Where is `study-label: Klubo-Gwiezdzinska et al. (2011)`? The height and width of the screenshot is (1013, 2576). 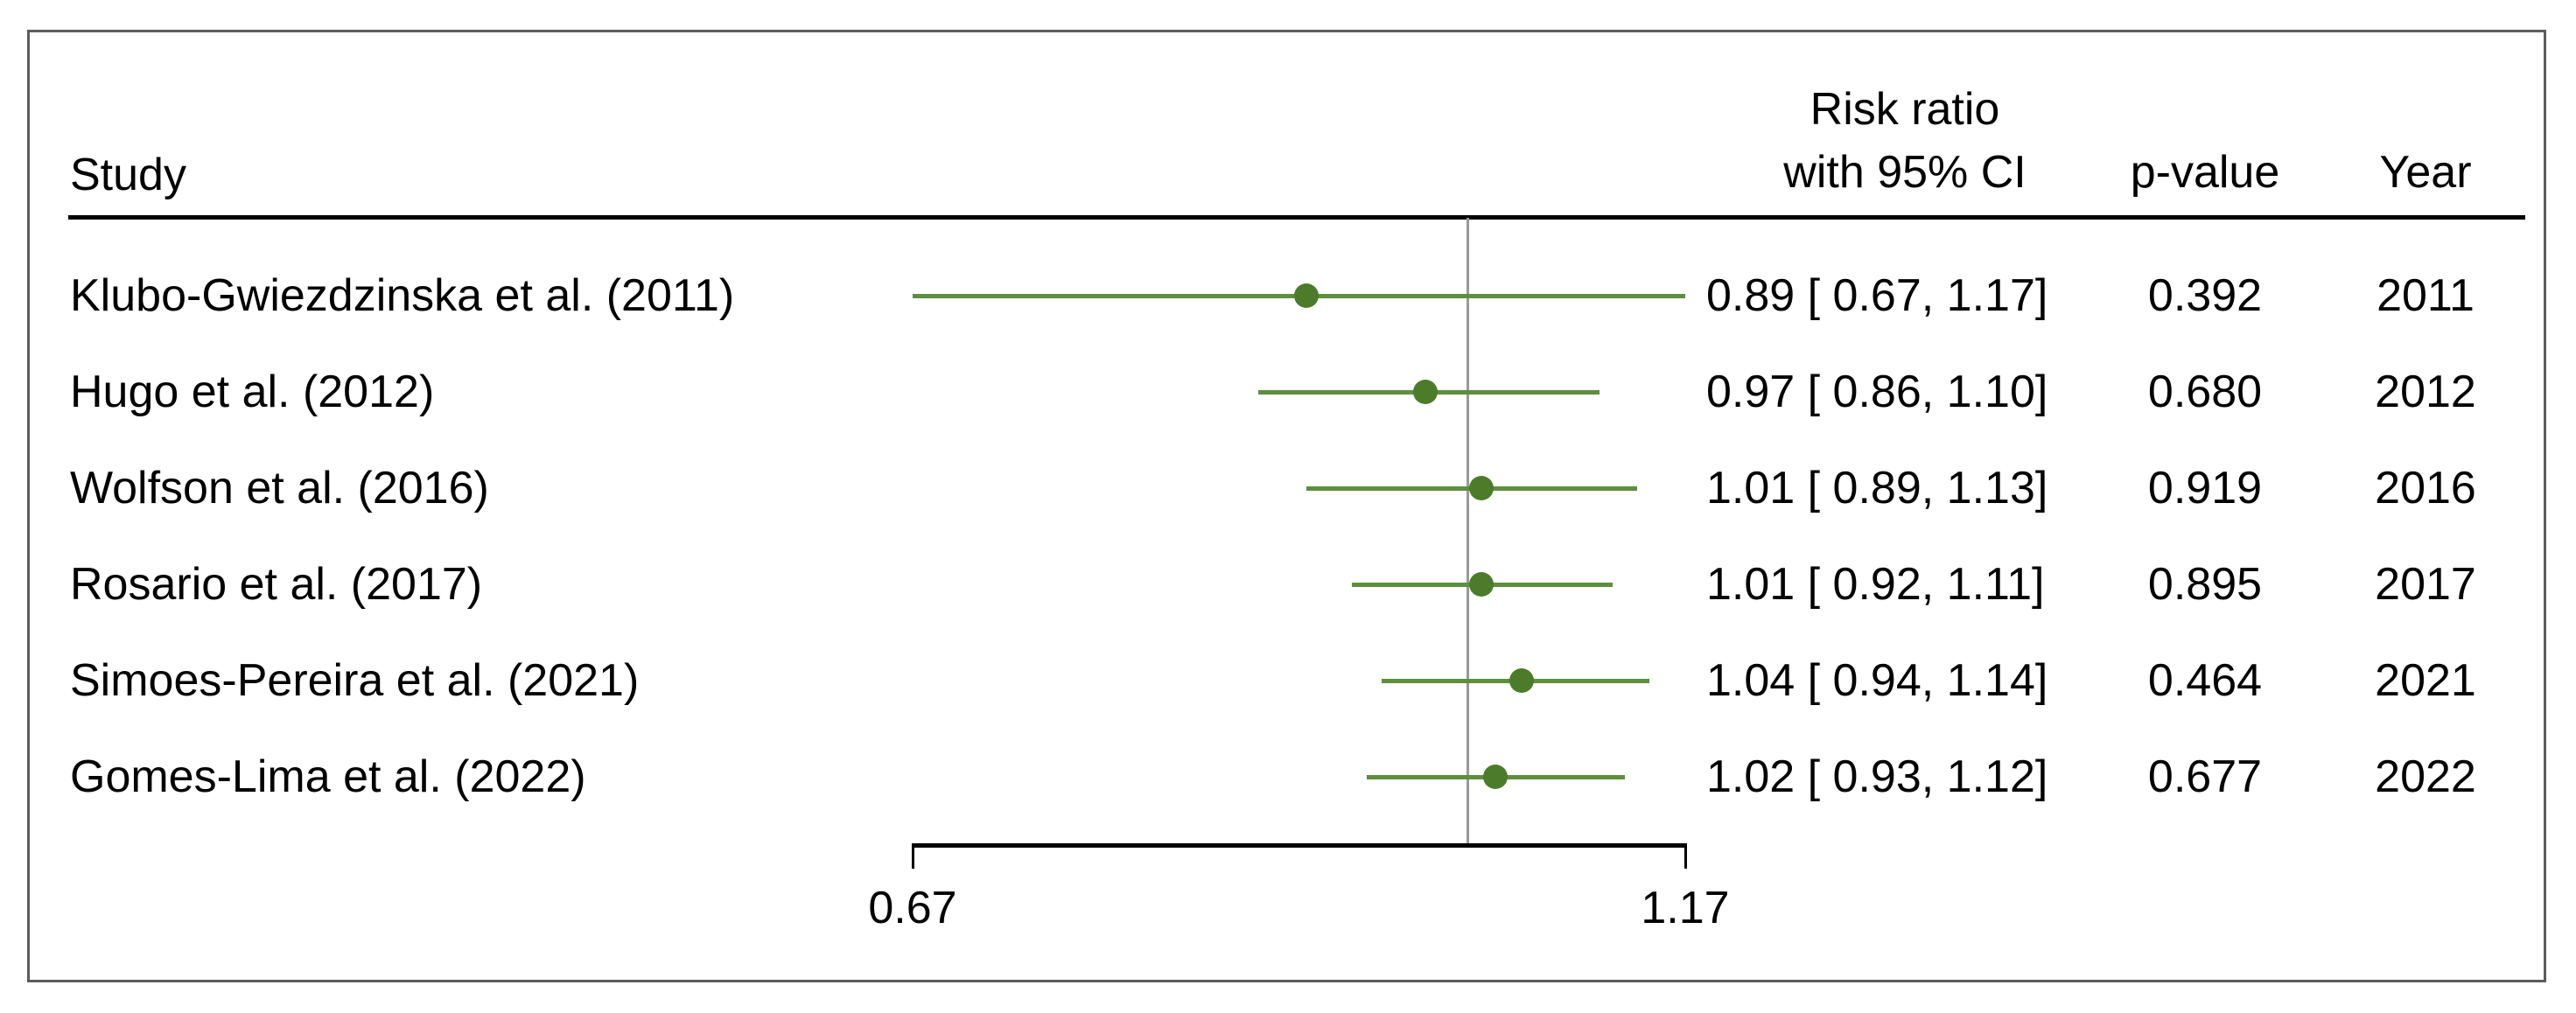
study-label: Klubo-Gwiezdzinska et al. (2011) is located at coordinates (402, 295).